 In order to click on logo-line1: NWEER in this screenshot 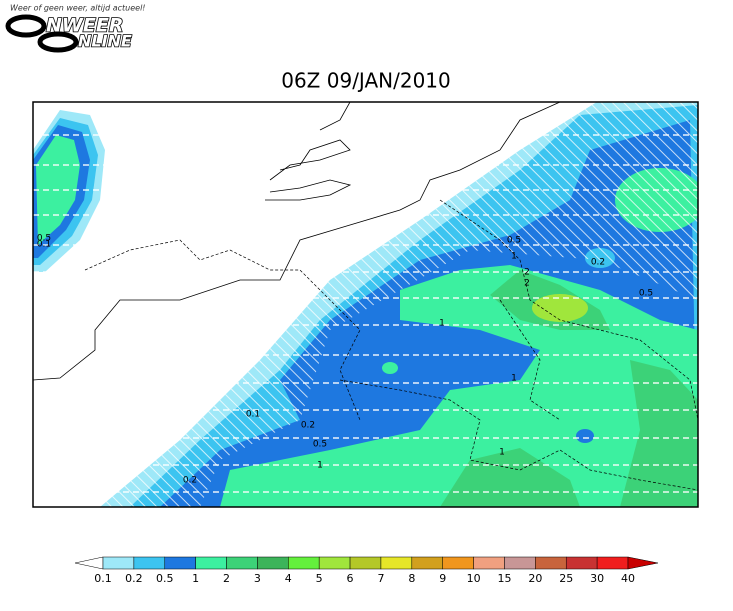, I will do `click(84, 26)`.